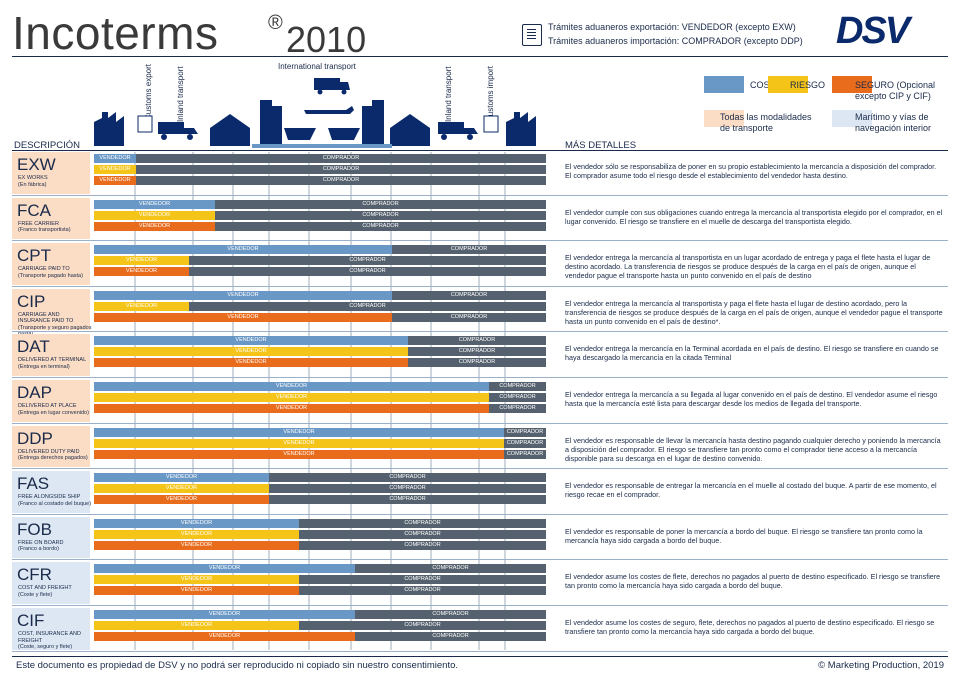  What do you see at coordinates (55, 331) in the screenshot?
I see `term-spanish-name: (Transporte y seguro pagados hasta)` at bounding box center [55, 331].